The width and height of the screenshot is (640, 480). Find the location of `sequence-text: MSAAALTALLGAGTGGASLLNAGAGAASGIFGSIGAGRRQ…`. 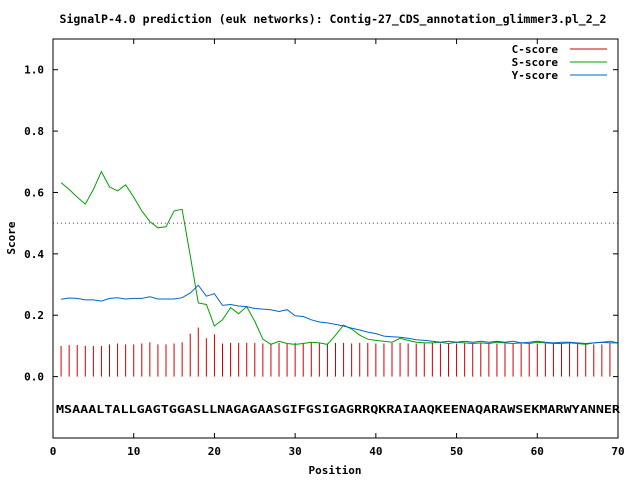

sequence-text: MSAAALTALLGAGTGGASLLNAGAGAASGIFGSIGAGRRQ… is located at coordinates (338, 410).